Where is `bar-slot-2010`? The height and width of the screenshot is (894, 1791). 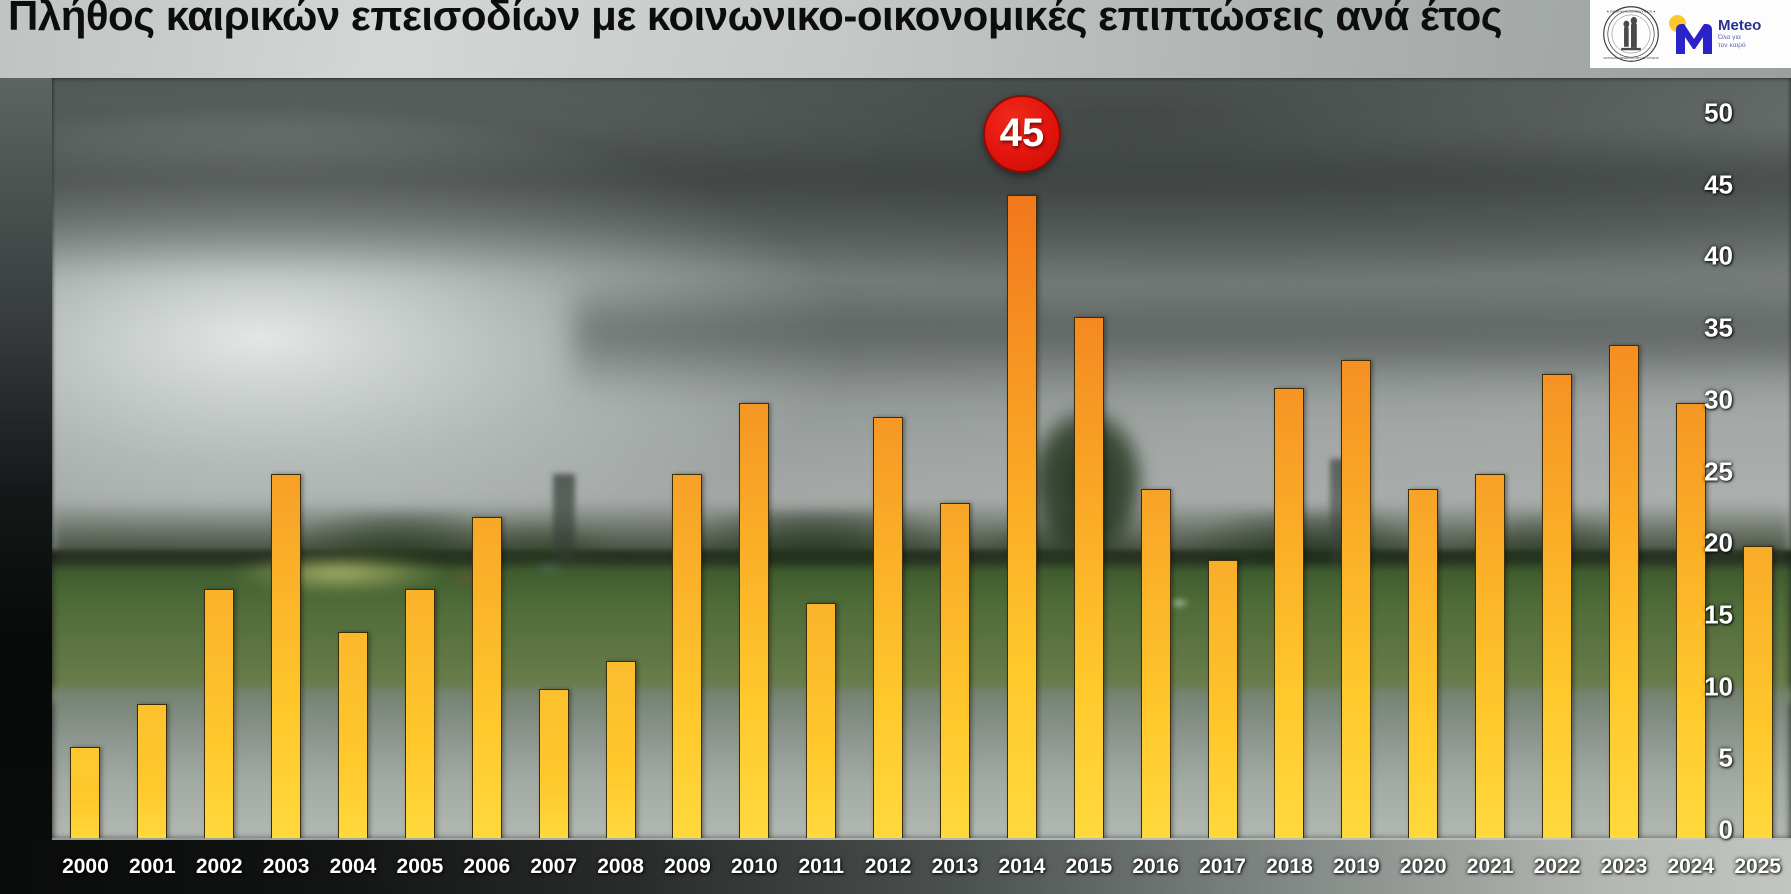
bar-slot-2010 is located at coordinates (754, 459).